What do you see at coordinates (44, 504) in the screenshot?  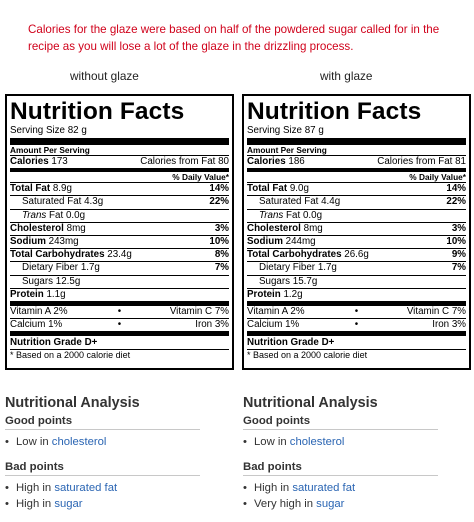 I see `list-item: • High in sugar` at bounding box center [44, 504].